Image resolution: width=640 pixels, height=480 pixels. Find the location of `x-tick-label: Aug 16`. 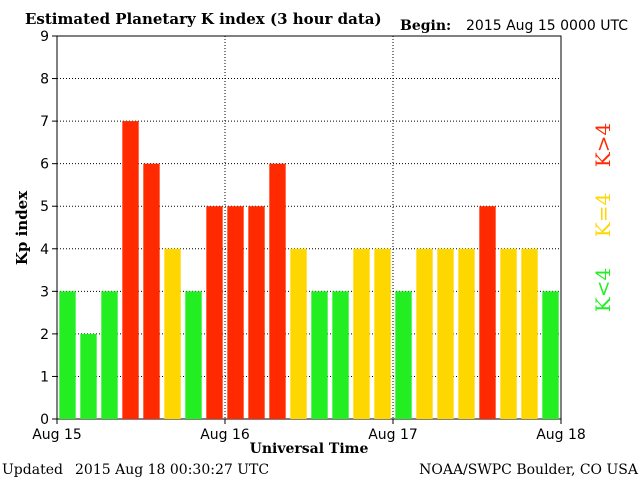

x-tick-label: Aug 16 is located at coordinates (225, 435).